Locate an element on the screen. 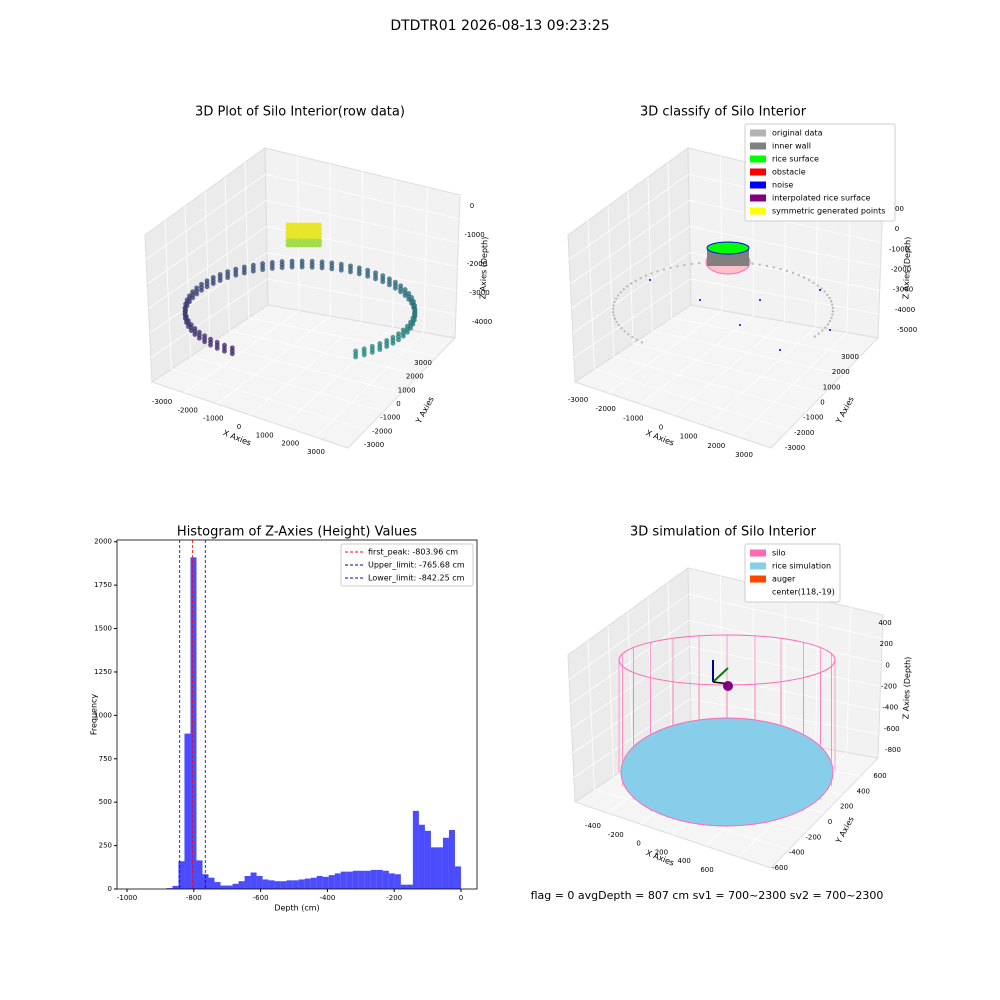 The height and width of the screenshot is (1000, 1000). legend-label: obstacle is located at coordinates (789, 172).